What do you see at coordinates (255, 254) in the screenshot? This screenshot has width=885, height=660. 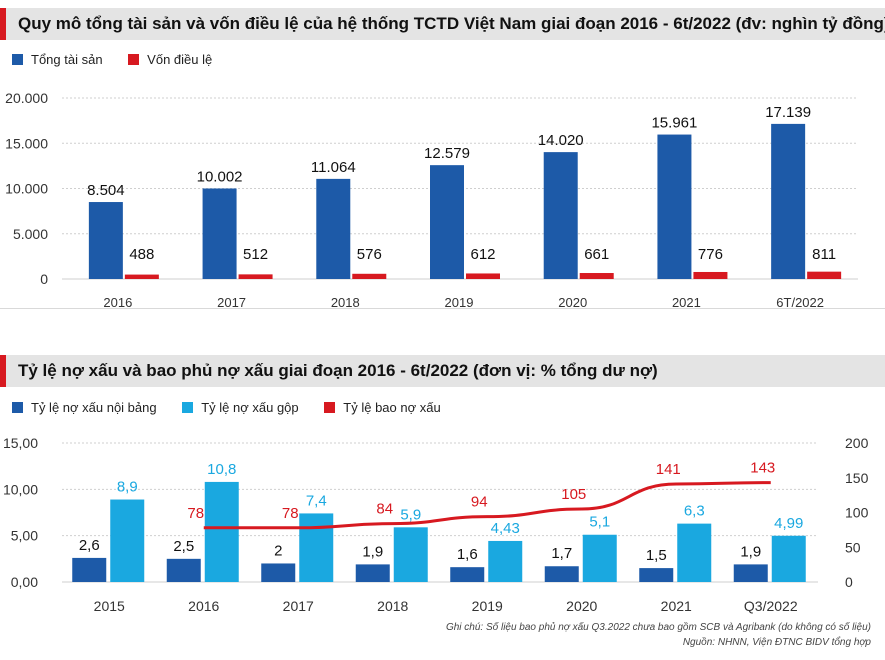 I see `data-label: 512` at bounding box center [255, 254].